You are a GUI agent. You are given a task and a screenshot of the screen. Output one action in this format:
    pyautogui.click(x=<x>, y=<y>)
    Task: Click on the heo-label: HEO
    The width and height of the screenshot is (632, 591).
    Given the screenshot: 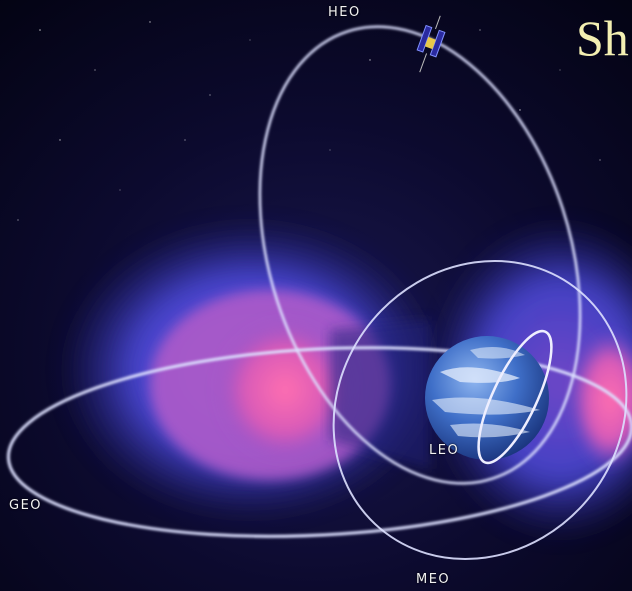 What is the action you would take?
    pyautogui.click(x=344, y=12)
    